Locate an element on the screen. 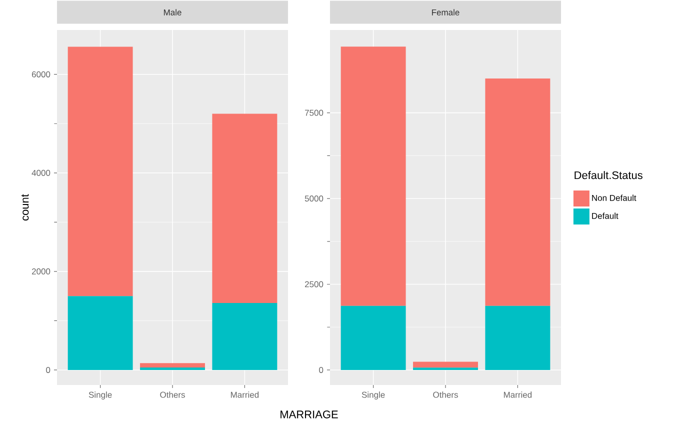  y-tick-label: 6000 is located at coordinates (41, 74).